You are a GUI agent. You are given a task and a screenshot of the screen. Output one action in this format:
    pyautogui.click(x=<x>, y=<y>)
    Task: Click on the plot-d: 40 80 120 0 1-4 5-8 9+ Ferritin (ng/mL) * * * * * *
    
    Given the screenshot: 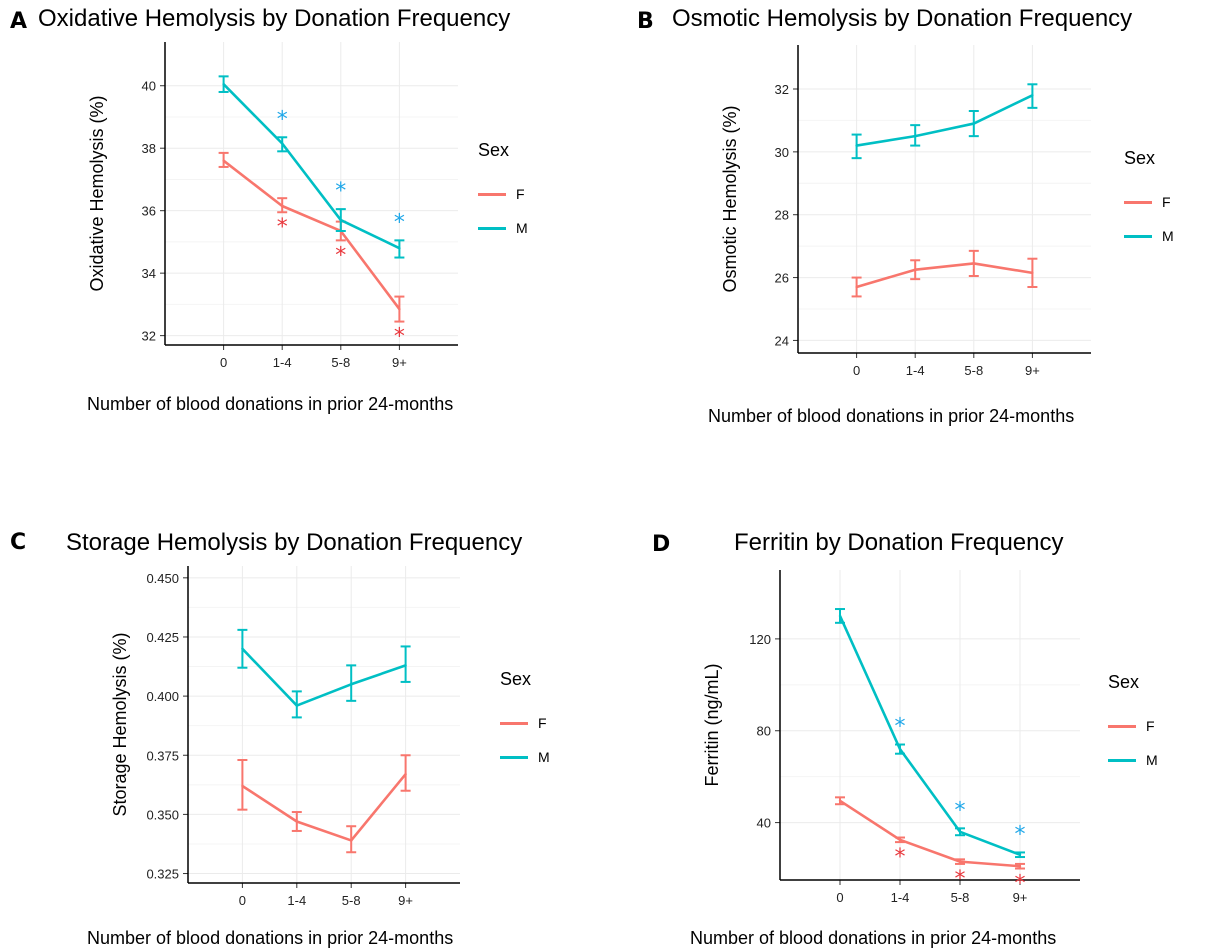 What is the action you would take?
    pyautogui.click(x=891, y=737)
    